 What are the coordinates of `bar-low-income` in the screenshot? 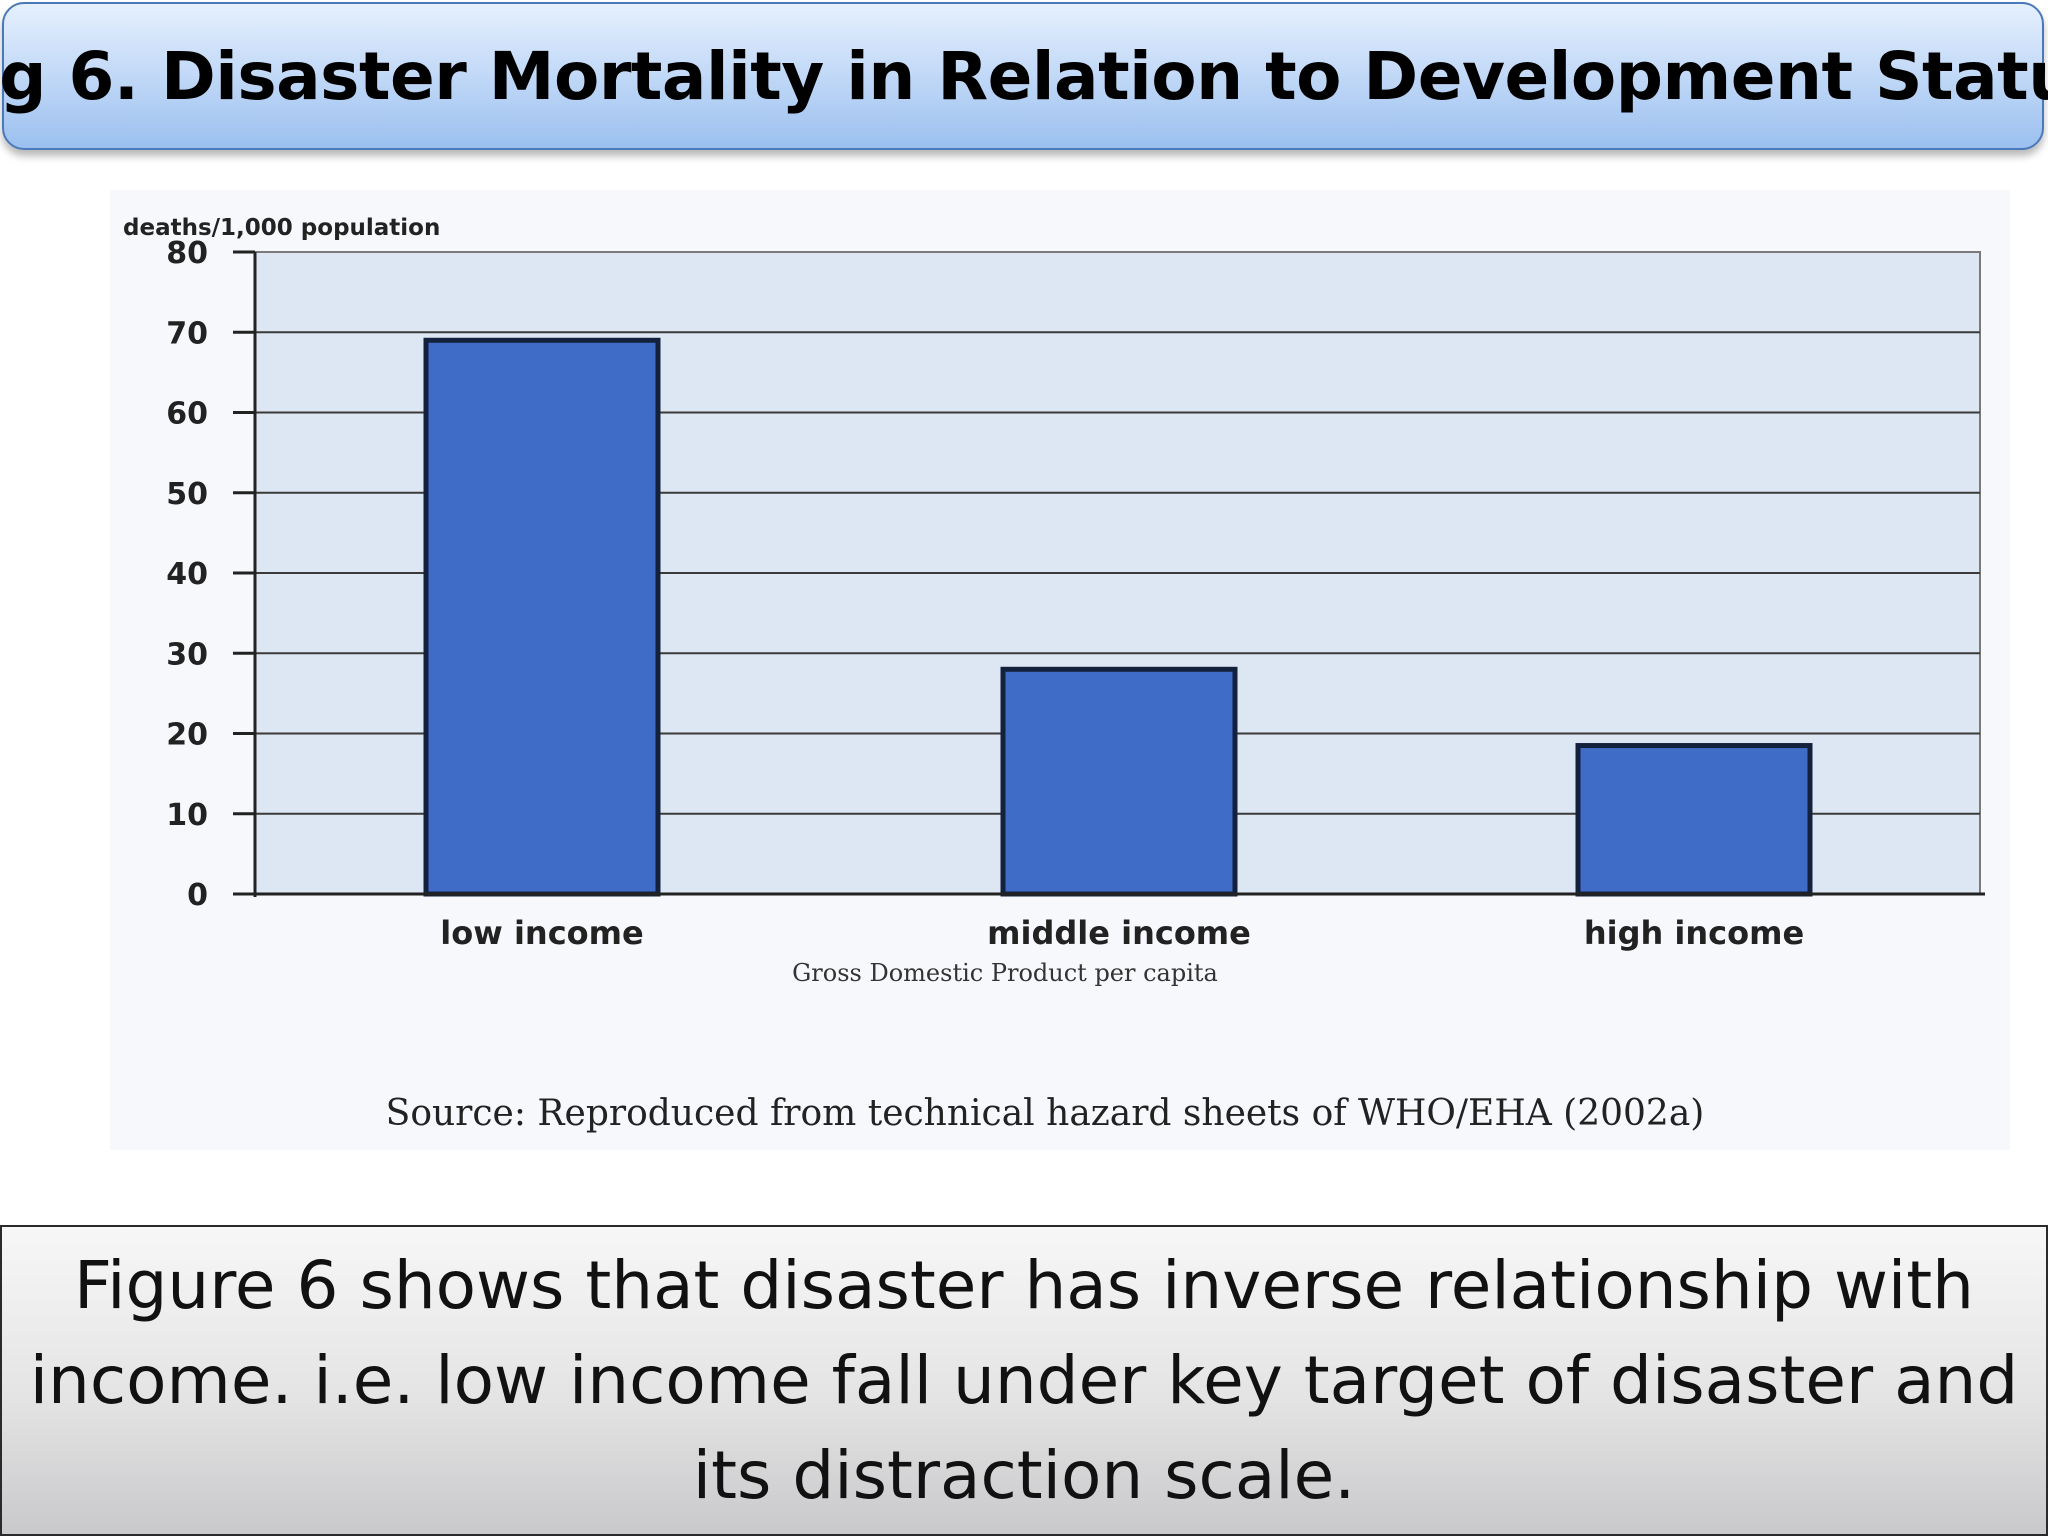 It's located at (542, 617).